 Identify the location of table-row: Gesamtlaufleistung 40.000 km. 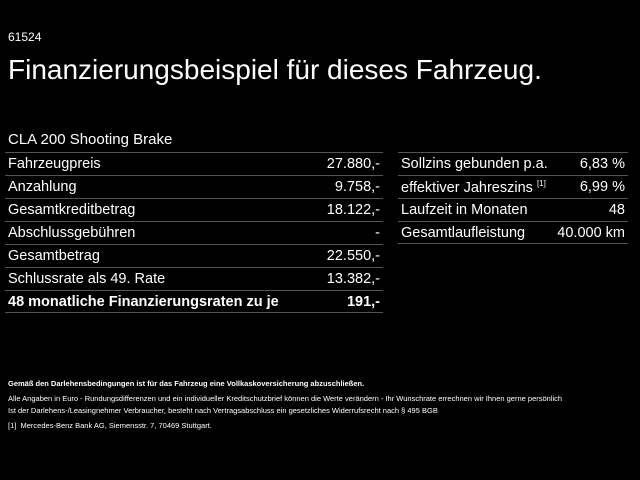
(513, 232).